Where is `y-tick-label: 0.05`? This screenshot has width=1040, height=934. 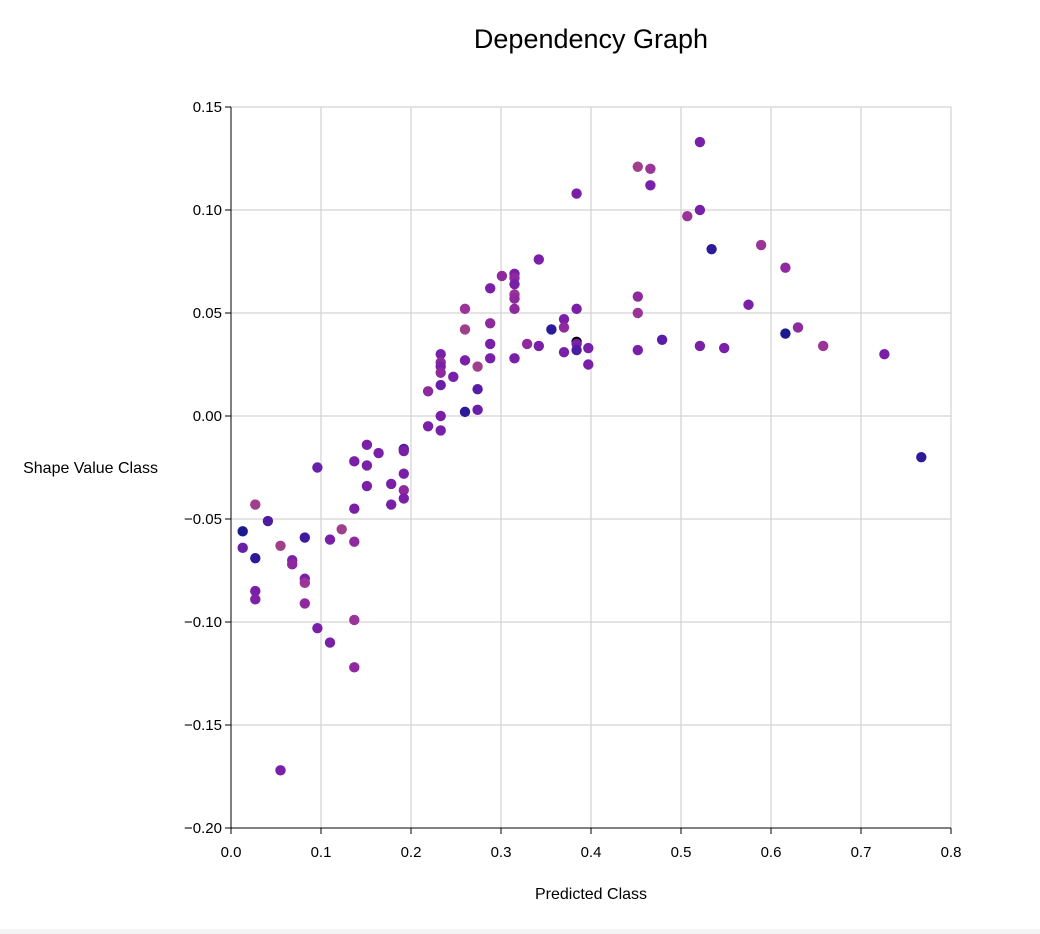
y-tick-label: 0.05 is located at coordinates (207, 313).